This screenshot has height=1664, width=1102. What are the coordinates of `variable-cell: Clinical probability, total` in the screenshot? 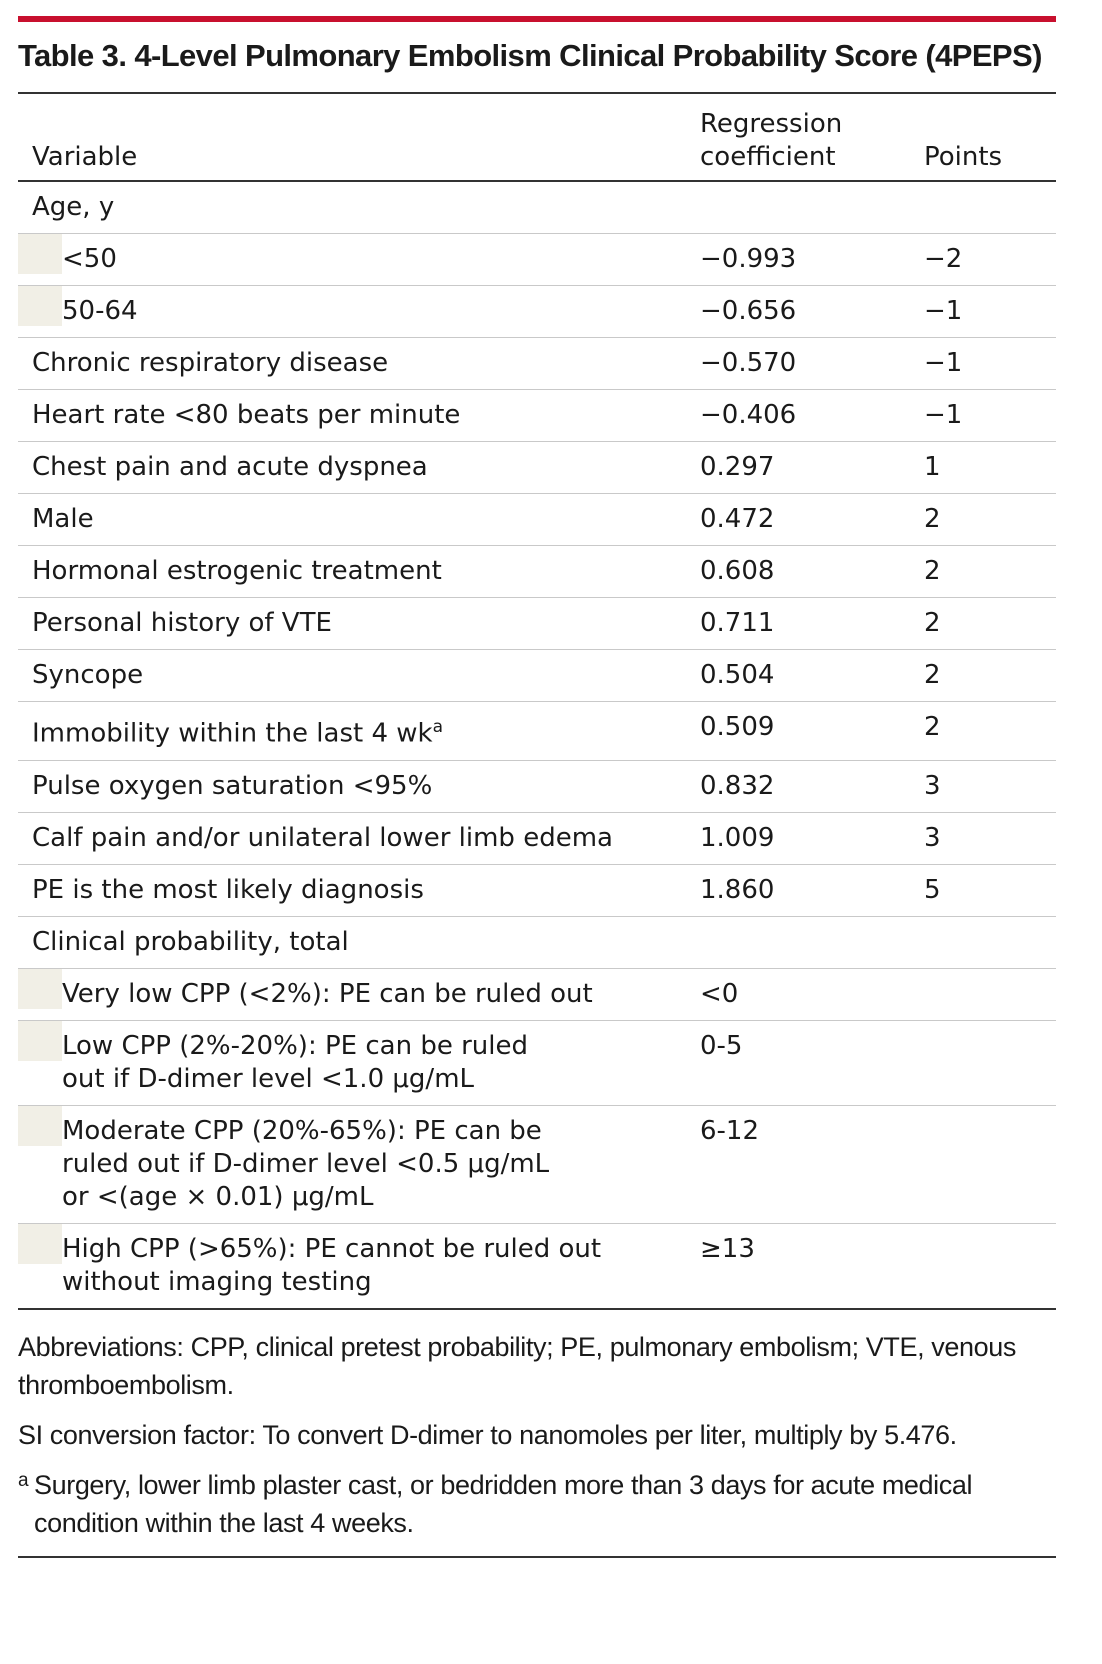 It's located at (359, 942).